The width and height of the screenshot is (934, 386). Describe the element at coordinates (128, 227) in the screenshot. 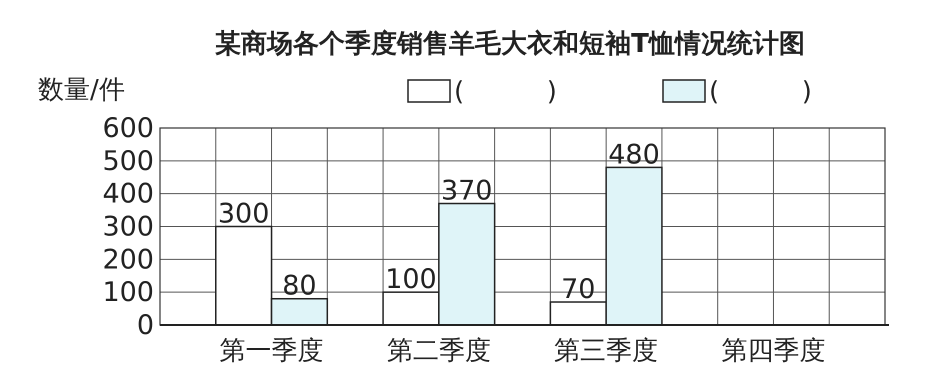

I see `y-tick-label: 300` at that location.